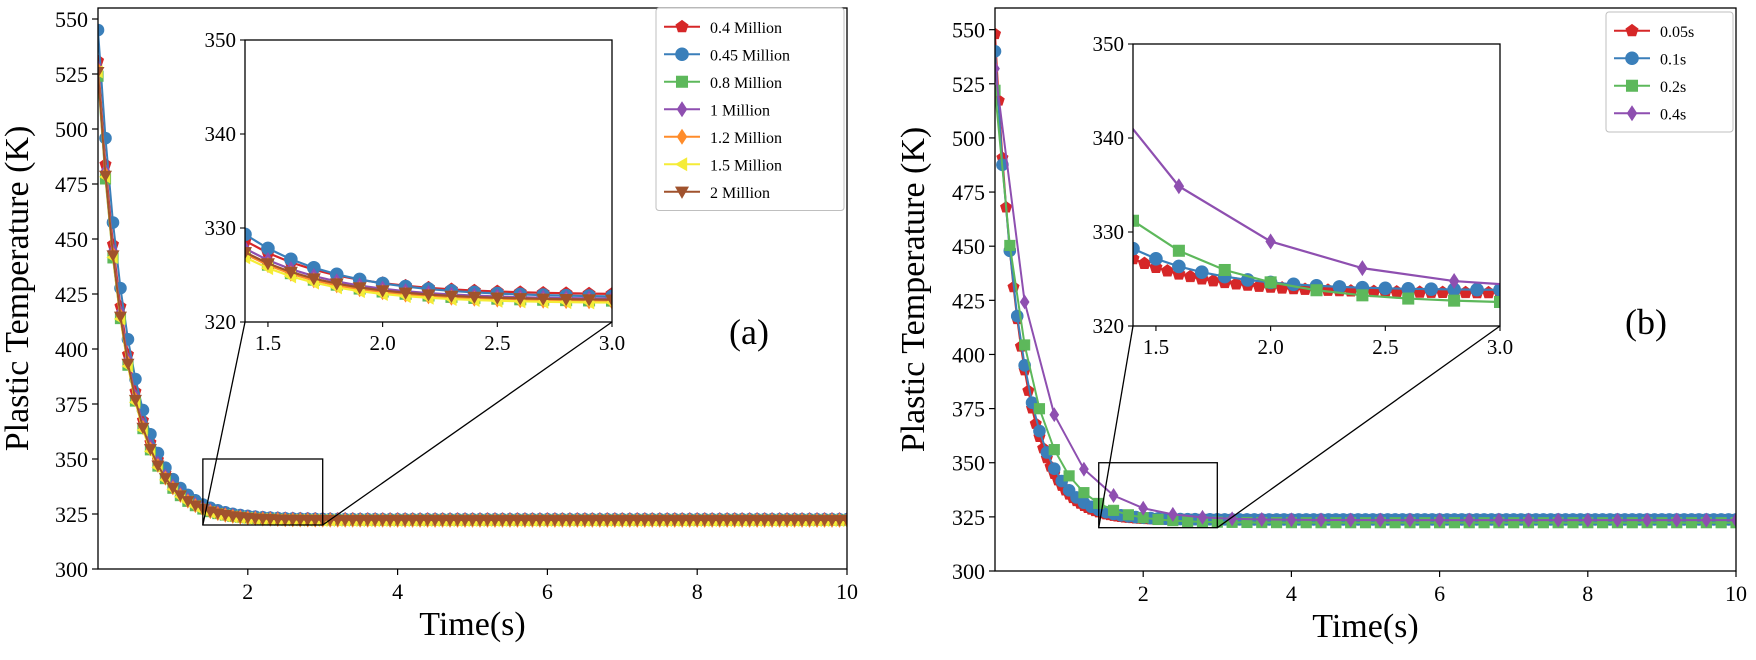 The image size is (1756, 660). What do you see at coordinates (428, 181) in the screenshot?
I see `inset-background` at bounding box center [428, 181].